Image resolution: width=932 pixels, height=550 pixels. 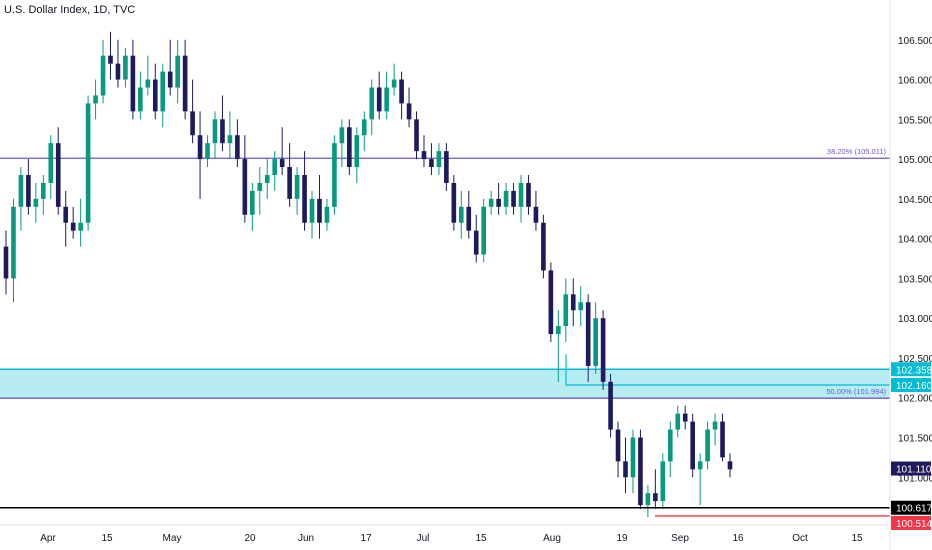 I want to click on zone-layer, so click(x=445, y=376).